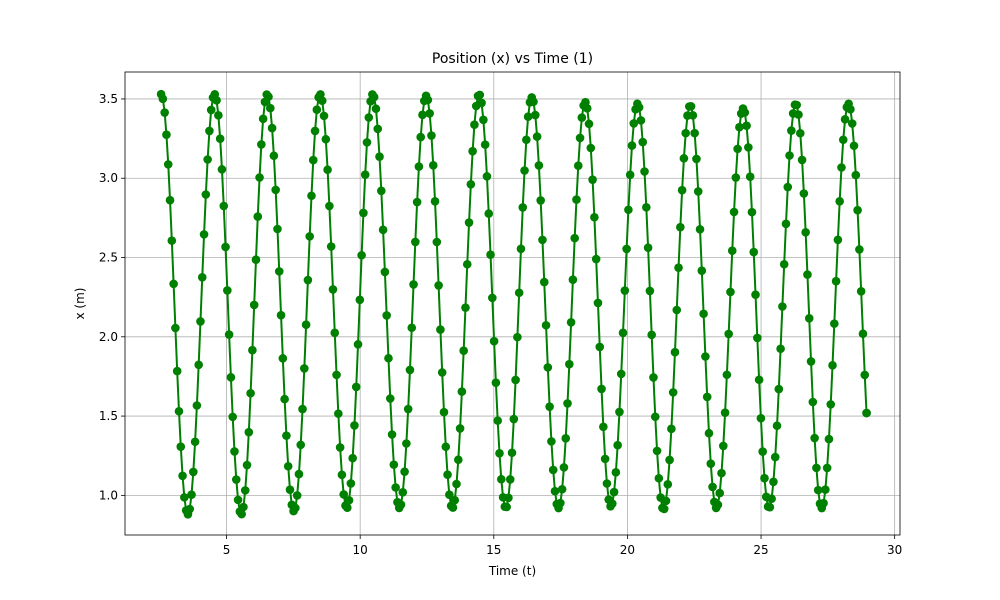  What do you see at coordinates (108, 337) in the screenshot?
I see `y-tick-label: 2.0` at bounding box center [108, 337].